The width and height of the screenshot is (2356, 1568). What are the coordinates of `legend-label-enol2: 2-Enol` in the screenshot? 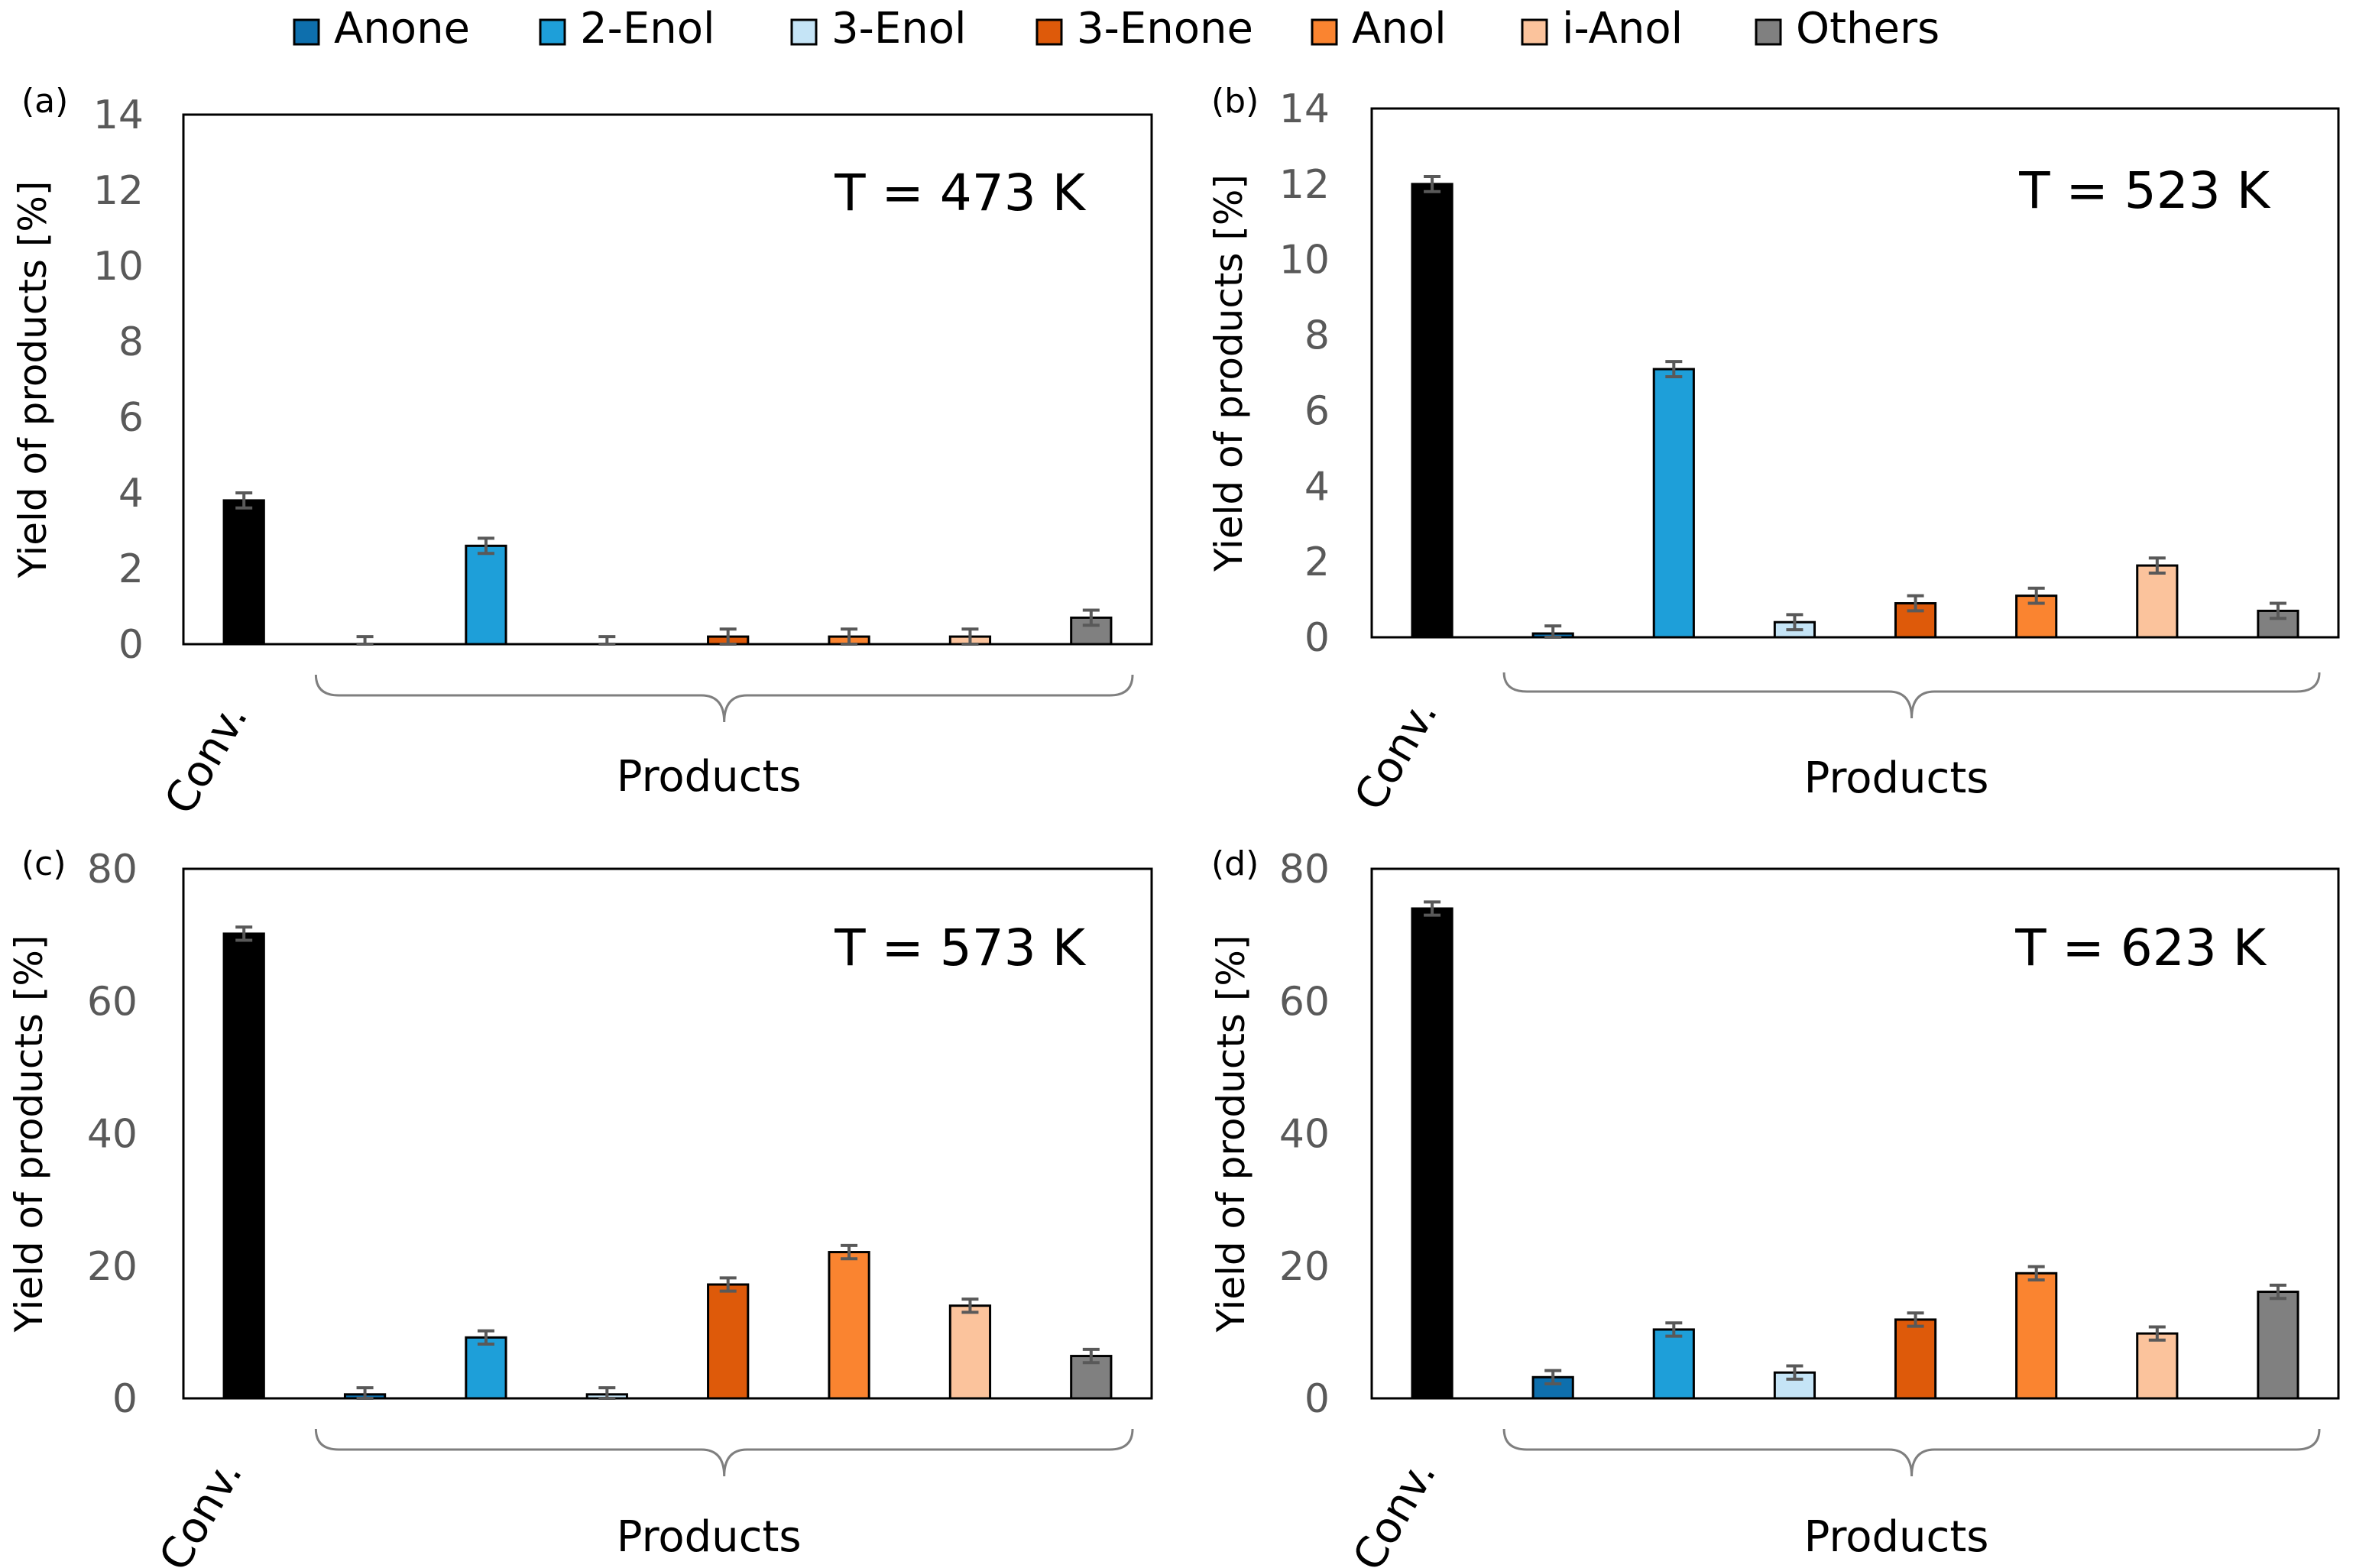 It's located at (647, 28).